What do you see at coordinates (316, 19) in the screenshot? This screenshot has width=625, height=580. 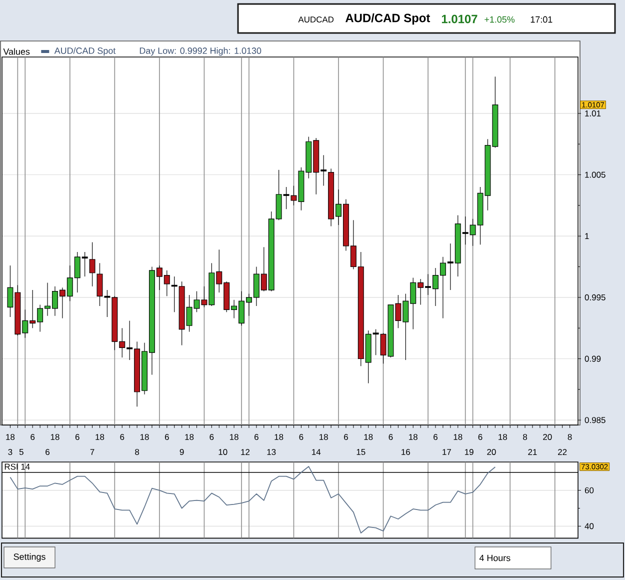 I see `text: AUDCAD` at bounding box center [316, 19].